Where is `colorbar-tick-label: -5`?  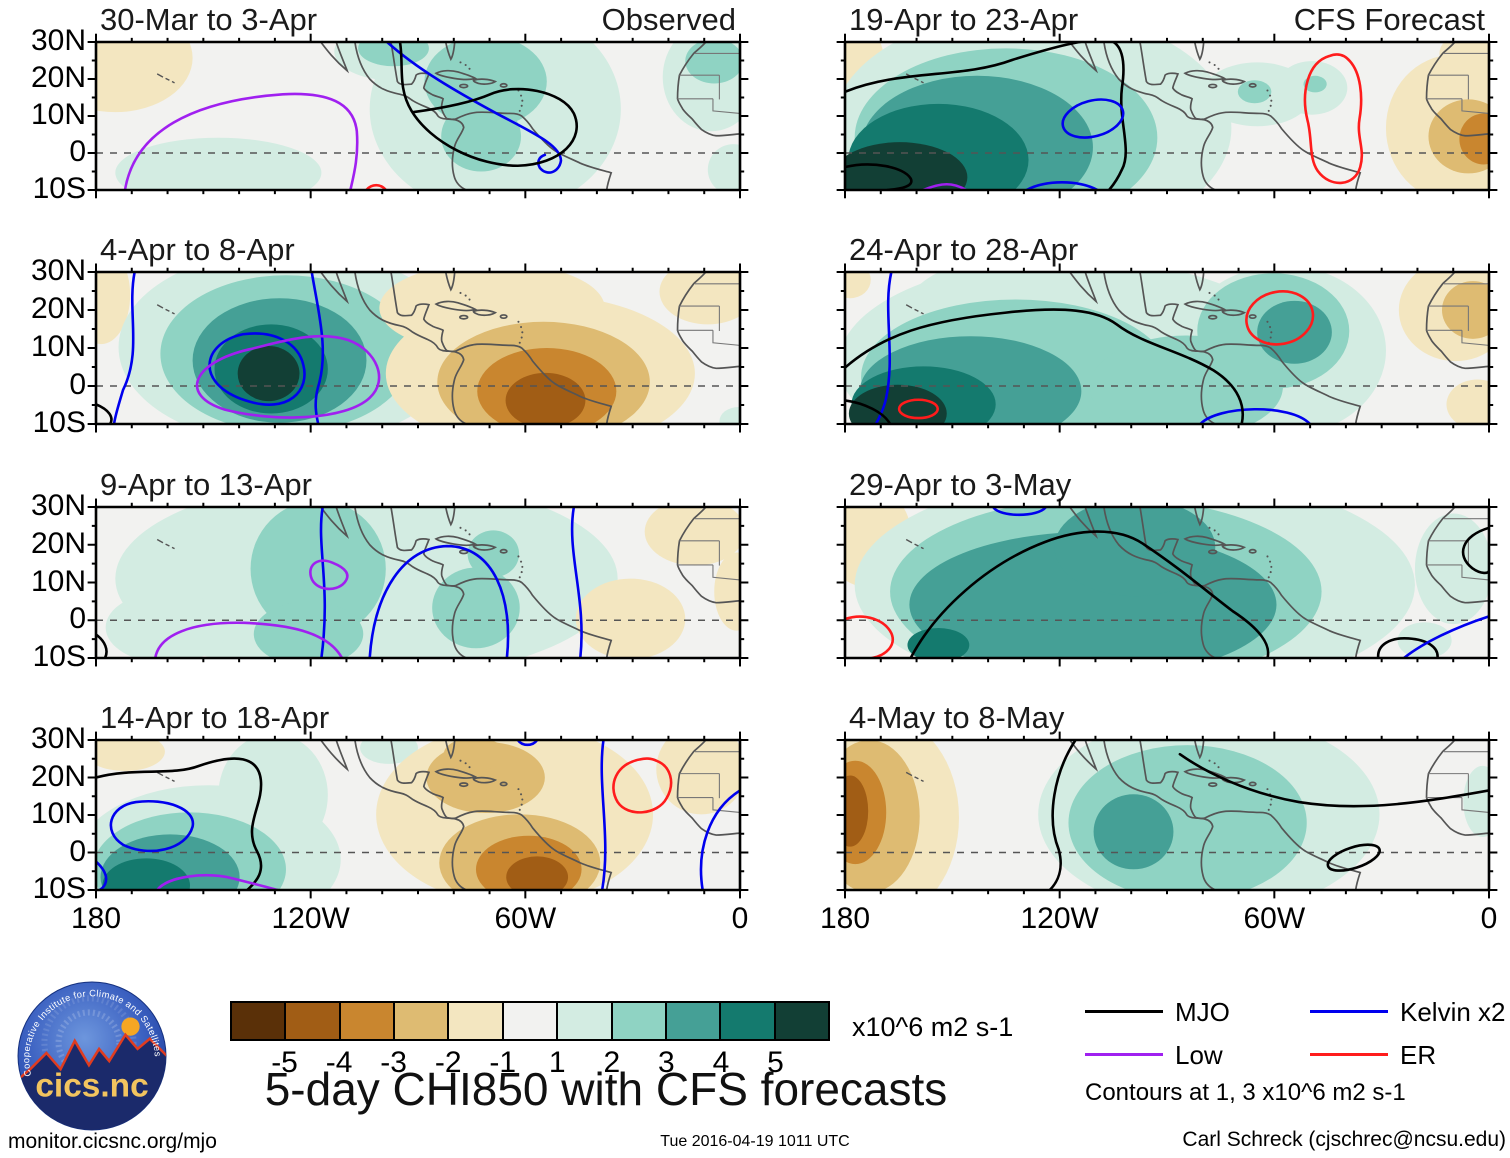
colorbar-tick-label: -5 is located at coordinates (284, 1062).